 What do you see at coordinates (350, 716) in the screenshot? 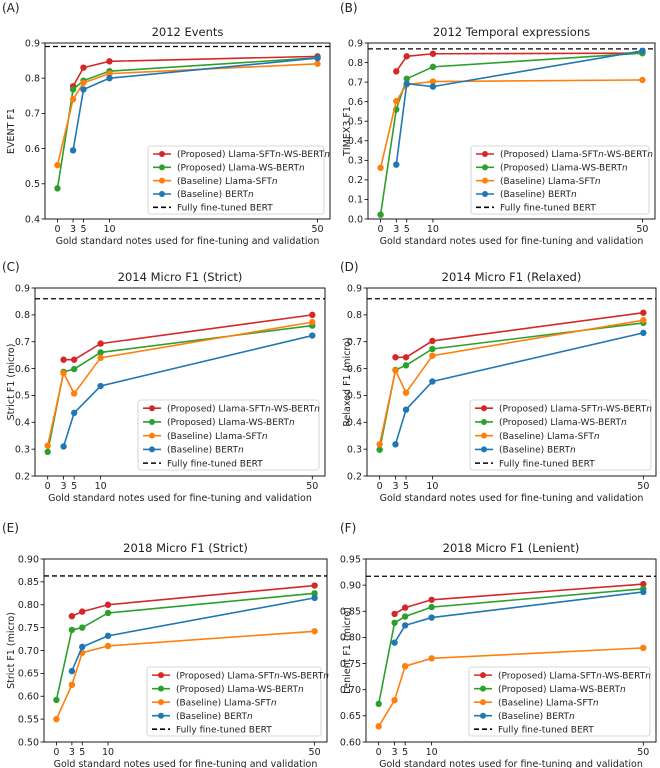
I see `y-tick-label: 0.65` at bounding box center [350, 716].